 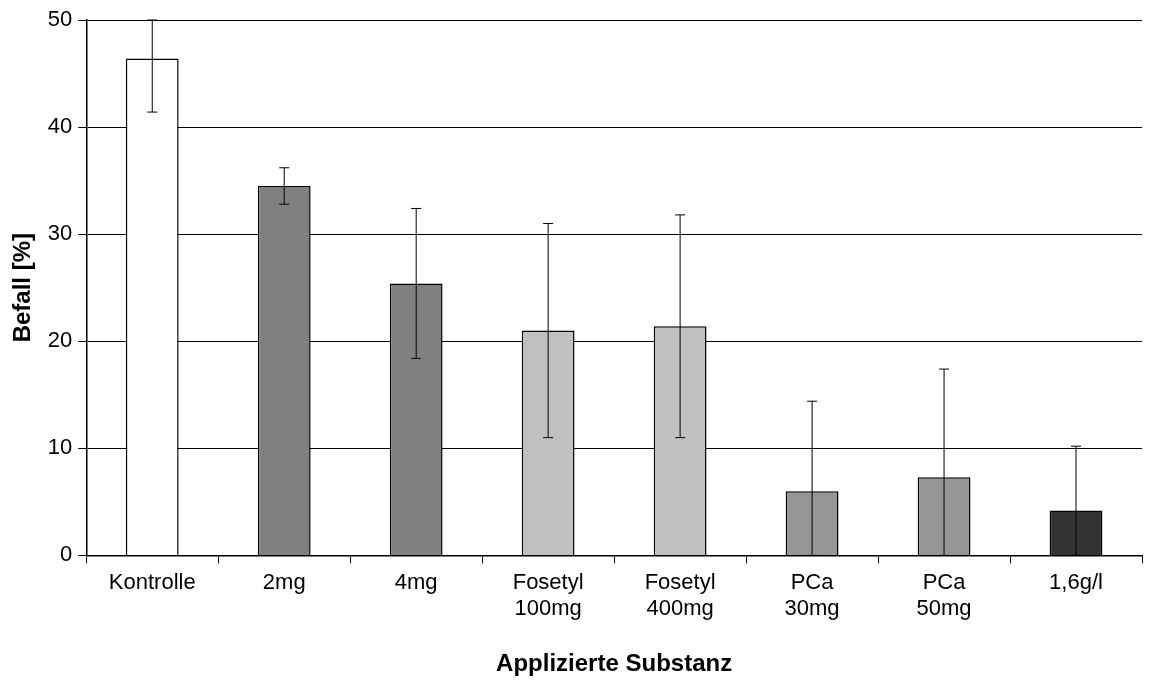 I want to click on y-tick-label: 50, so click(x=60, y=19).